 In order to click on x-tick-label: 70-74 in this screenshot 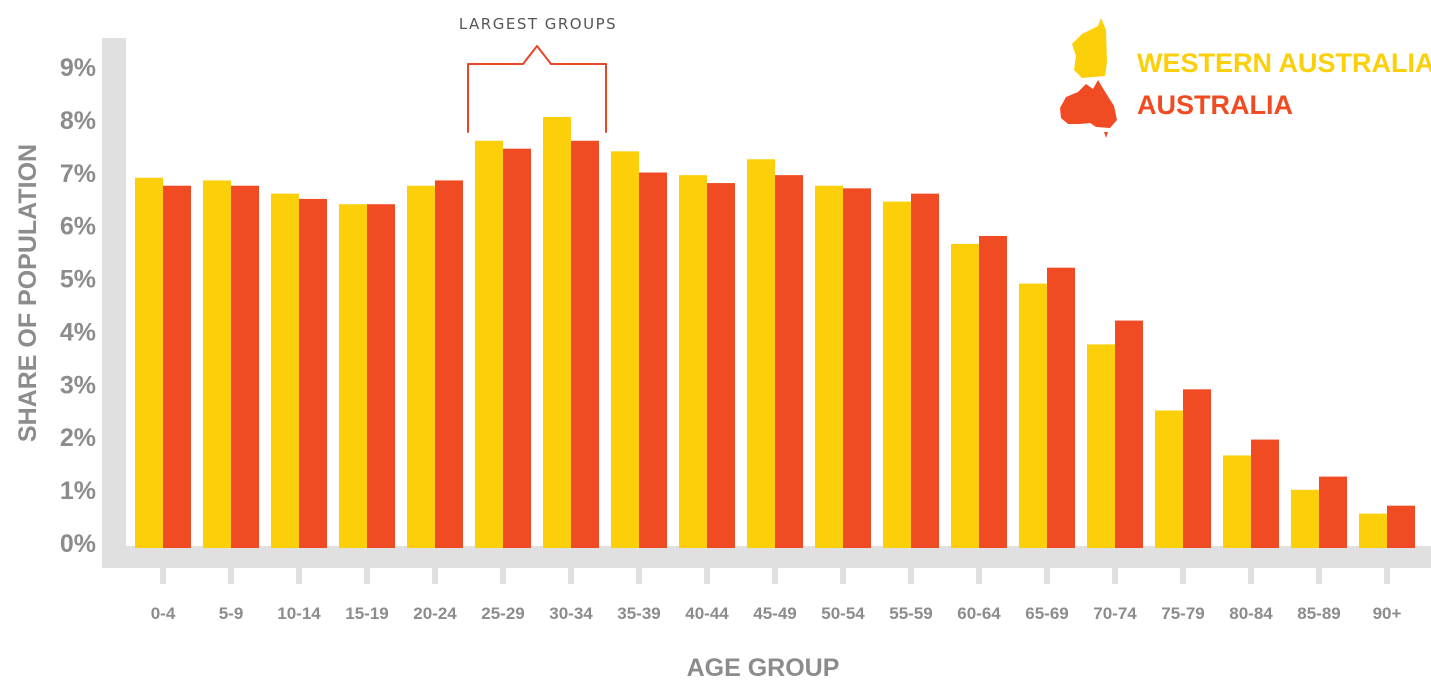, I will do `click(1115, 613)`.